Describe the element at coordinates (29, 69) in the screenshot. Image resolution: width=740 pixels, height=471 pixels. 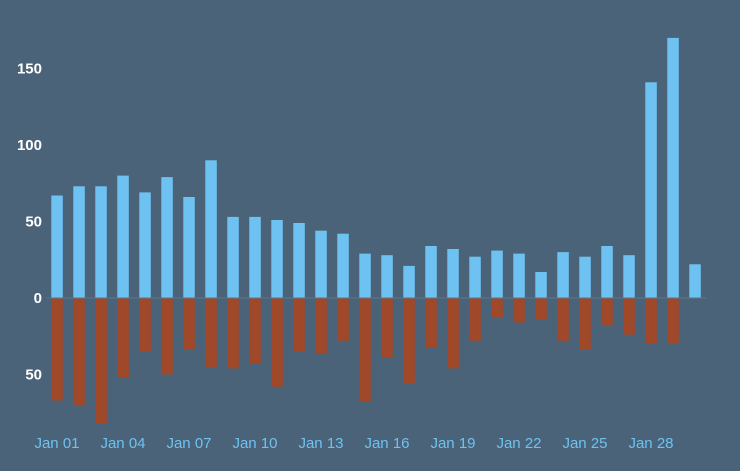
I see `y-tick-label: 150` at that location.